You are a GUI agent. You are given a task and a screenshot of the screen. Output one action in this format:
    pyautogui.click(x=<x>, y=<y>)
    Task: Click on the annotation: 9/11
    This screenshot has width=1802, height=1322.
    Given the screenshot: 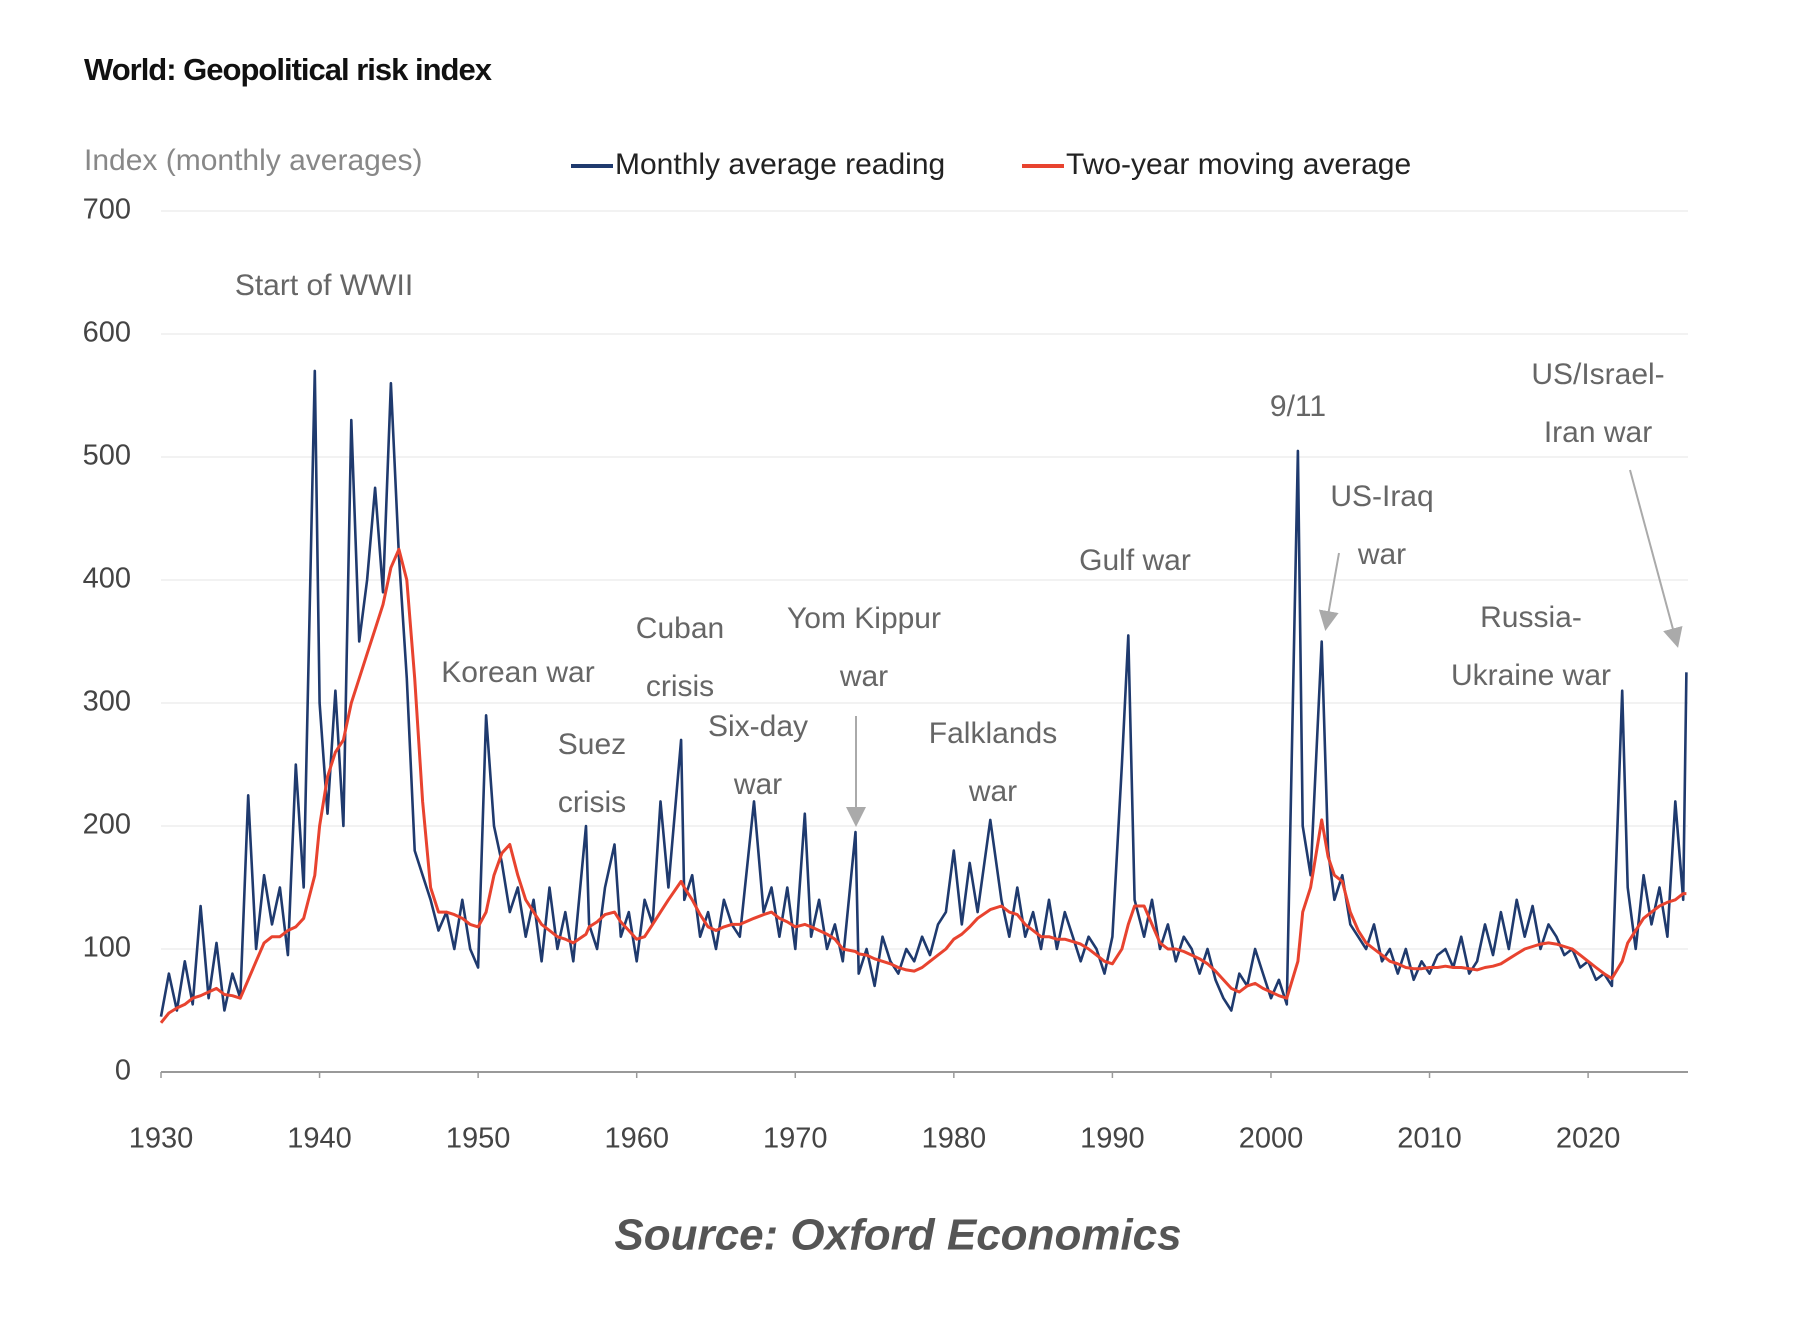 What is the action you would take?
    pyautogui.click(x=1298, y=406)
    